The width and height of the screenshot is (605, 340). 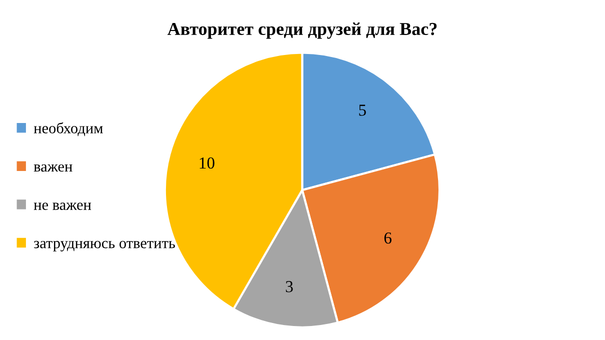 I want to click on data-label: 6, so click(x=388, y=238).